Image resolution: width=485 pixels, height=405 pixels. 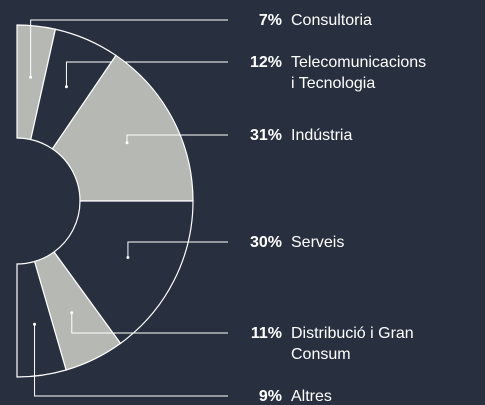 I want to click on category-label: Telecomunicacions i Tecnologia, so click(x=359, y=73).